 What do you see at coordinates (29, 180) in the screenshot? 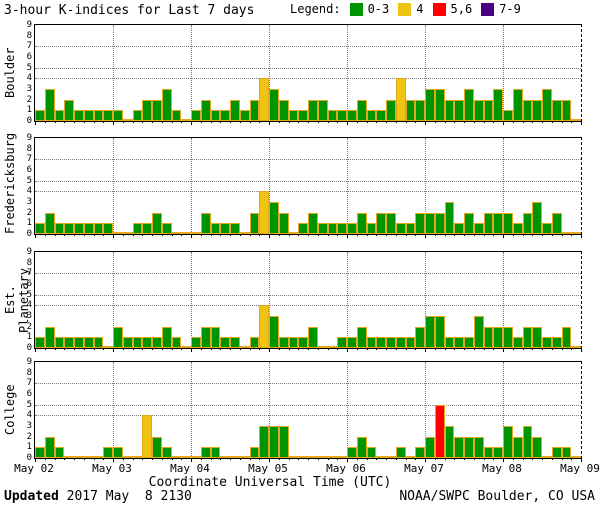
I see `y-tick-label: 5` at bounding box center [29, 180].